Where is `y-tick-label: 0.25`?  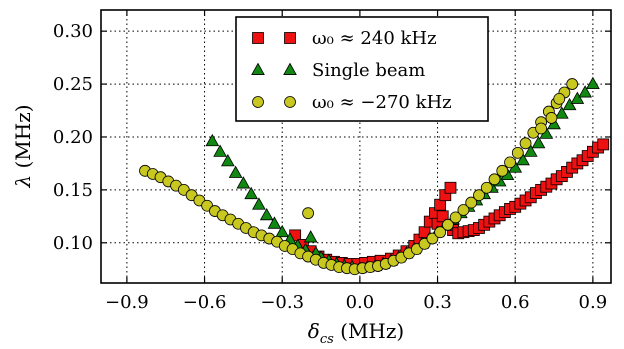
y-tick-label: 0.25 is located at coordinates (73, 84).